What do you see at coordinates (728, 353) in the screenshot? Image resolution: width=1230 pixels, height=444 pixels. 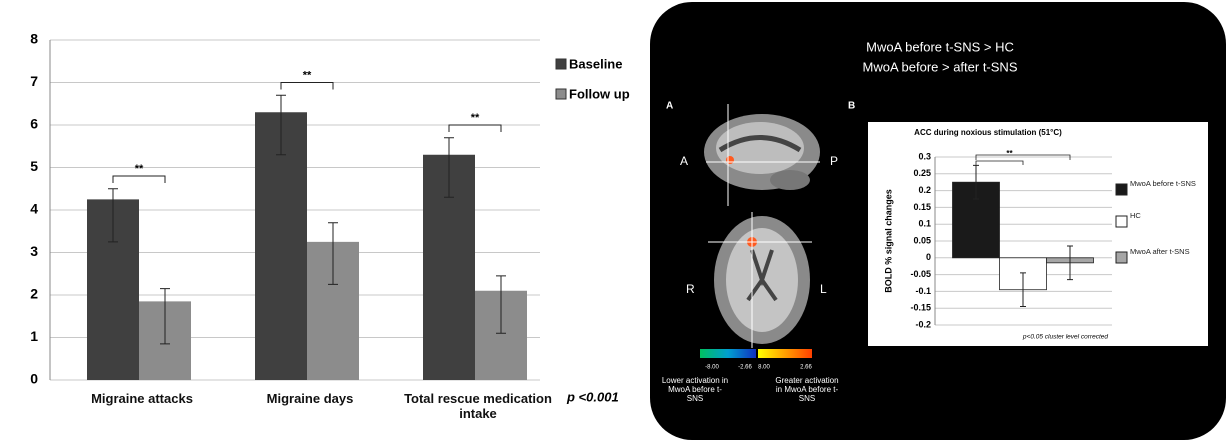 I see `colorbar-negative` at bounding box center [728, 353].